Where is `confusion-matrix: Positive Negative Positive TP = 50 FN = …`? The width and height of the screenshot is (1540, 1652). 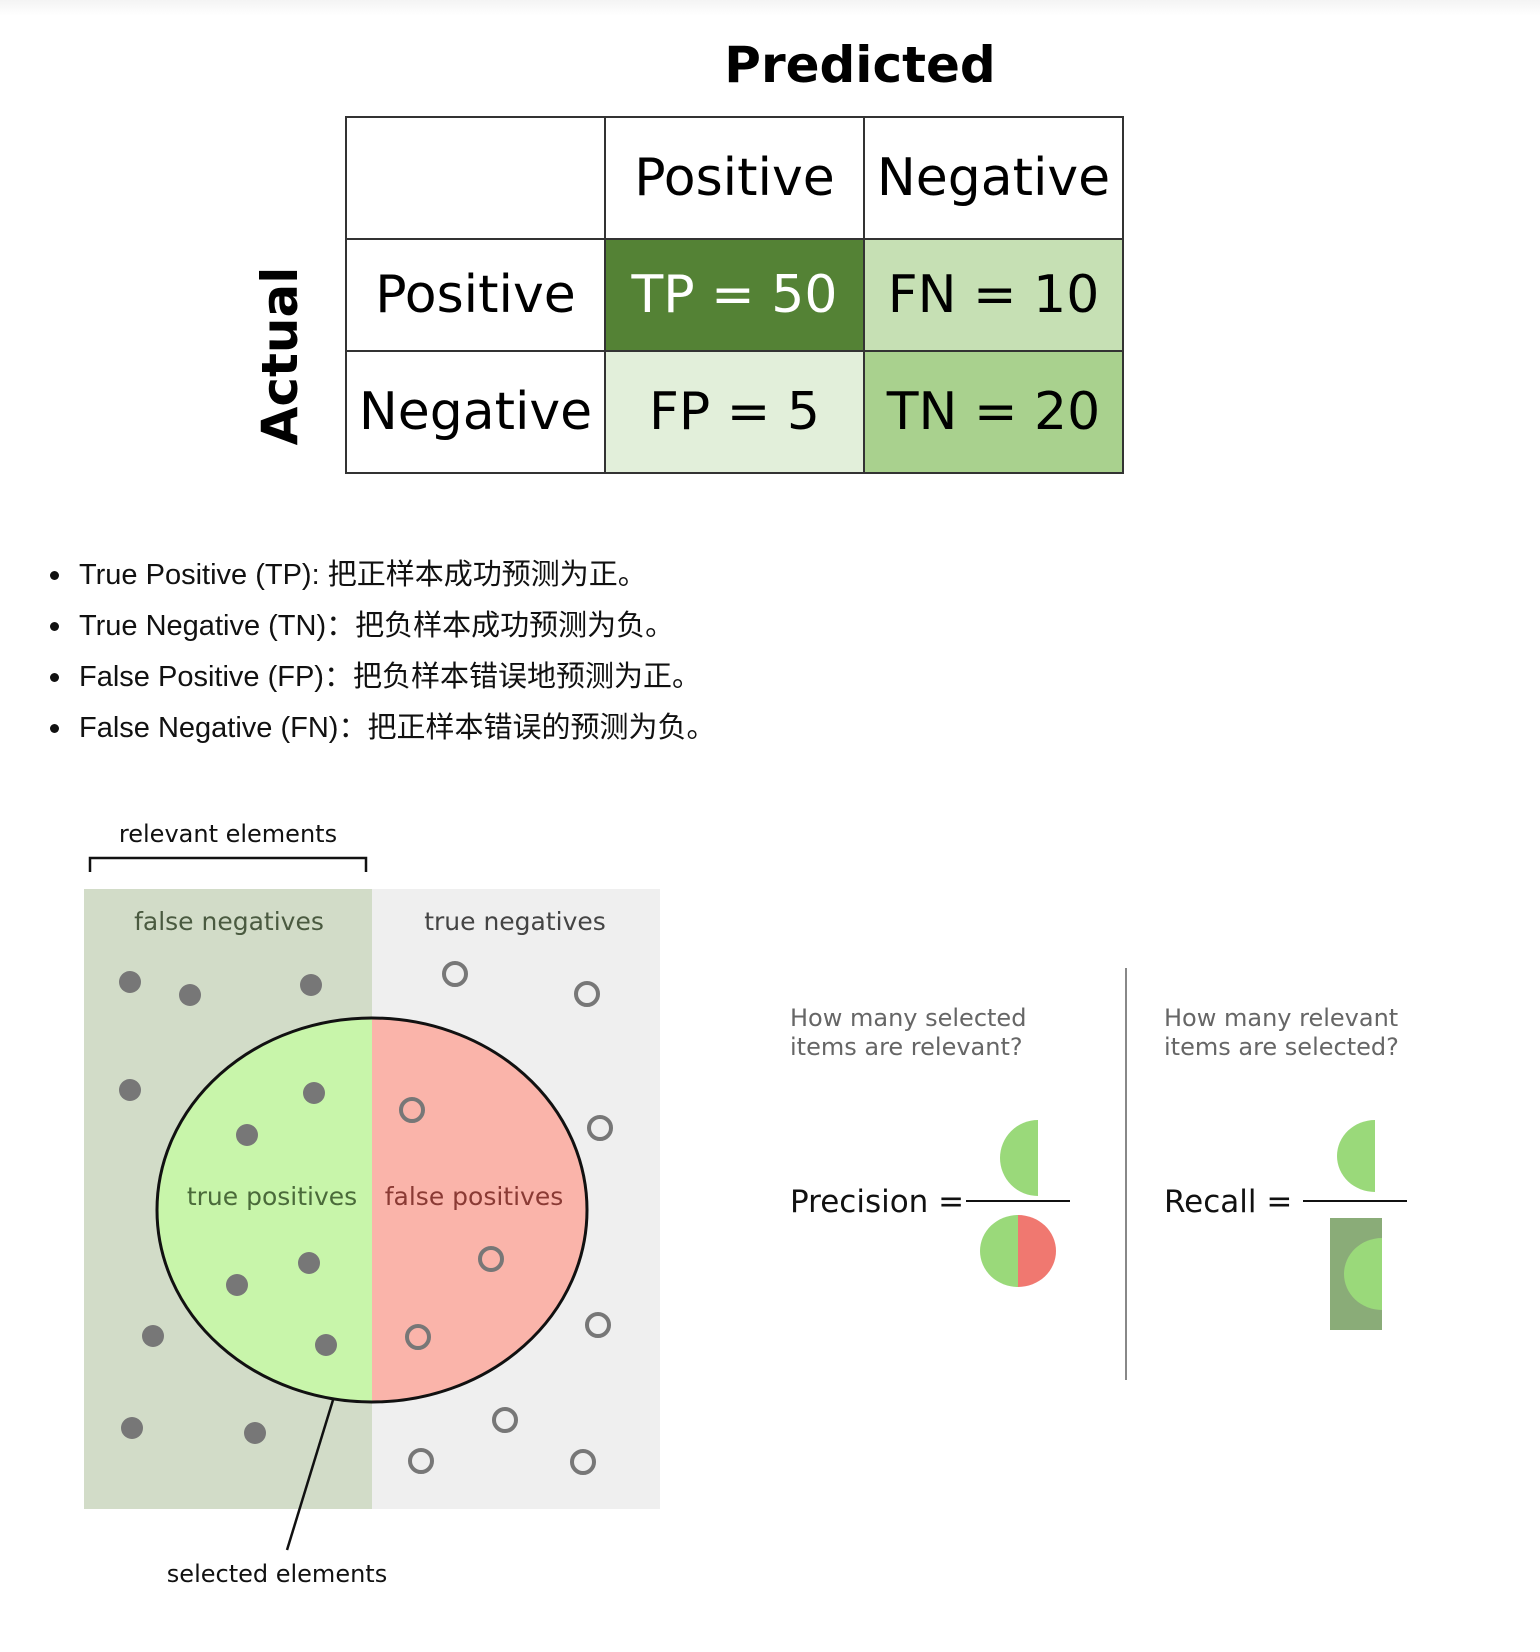
confusion-matrix: Positive Negative Positive TP = 50 FN = … is located at coordinates (734, 295).